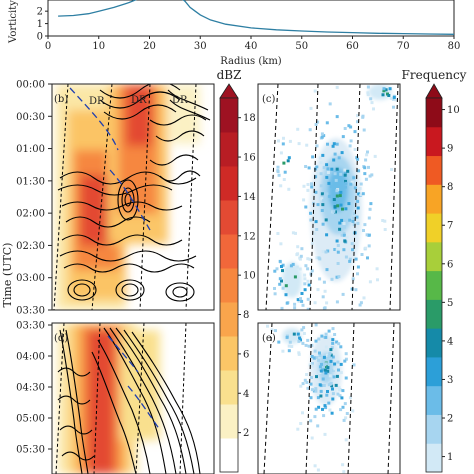 The height and width of the screenshot is (474, 474). I want to click on dbz-colorbar-ticks: 2 4 6 8 10 12 14 16 18, so click(247, 276).